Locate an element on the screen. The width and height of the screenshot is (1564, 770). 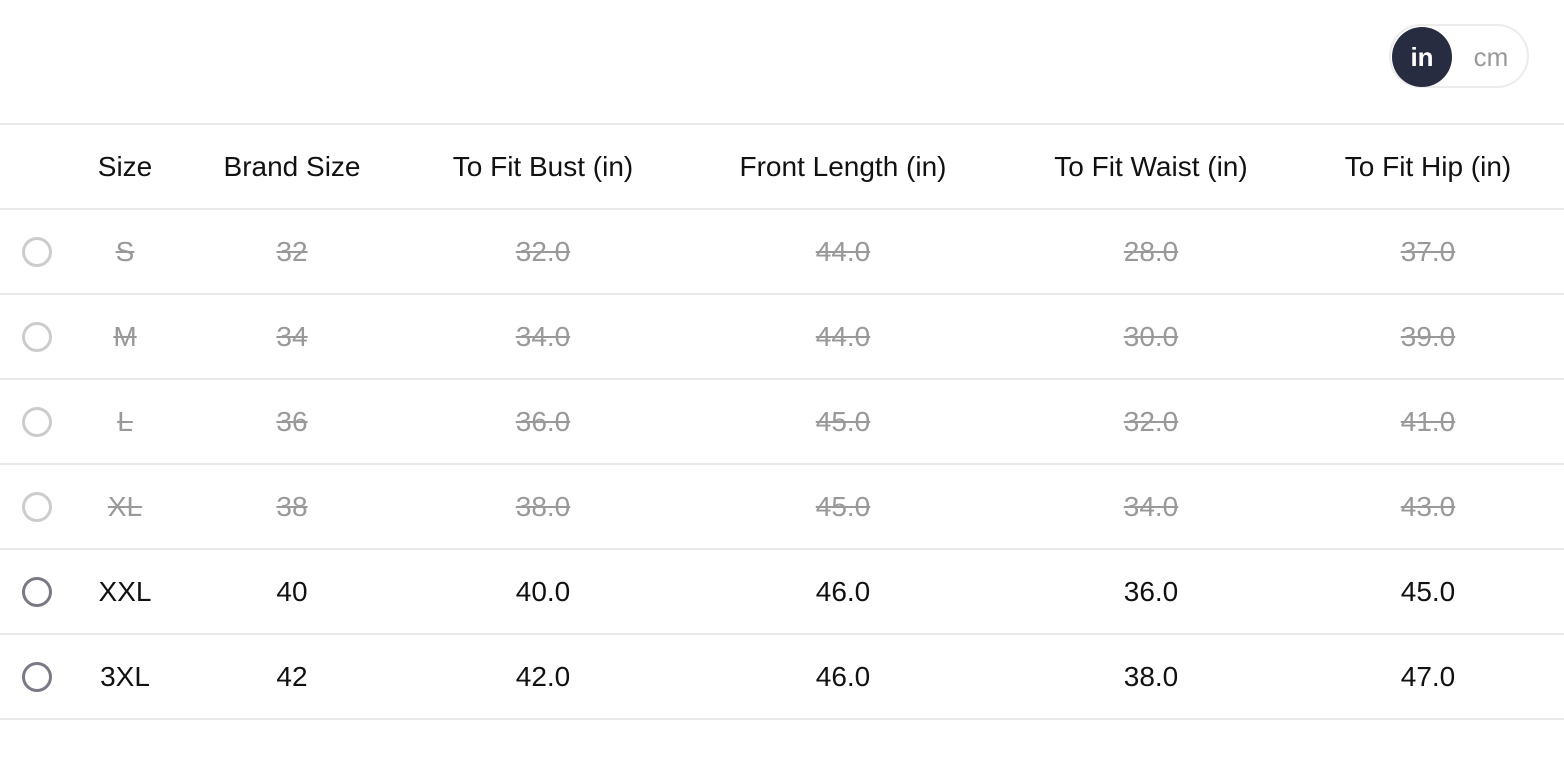
column-header: Front Length (in) is located at coordinates (843, 166).